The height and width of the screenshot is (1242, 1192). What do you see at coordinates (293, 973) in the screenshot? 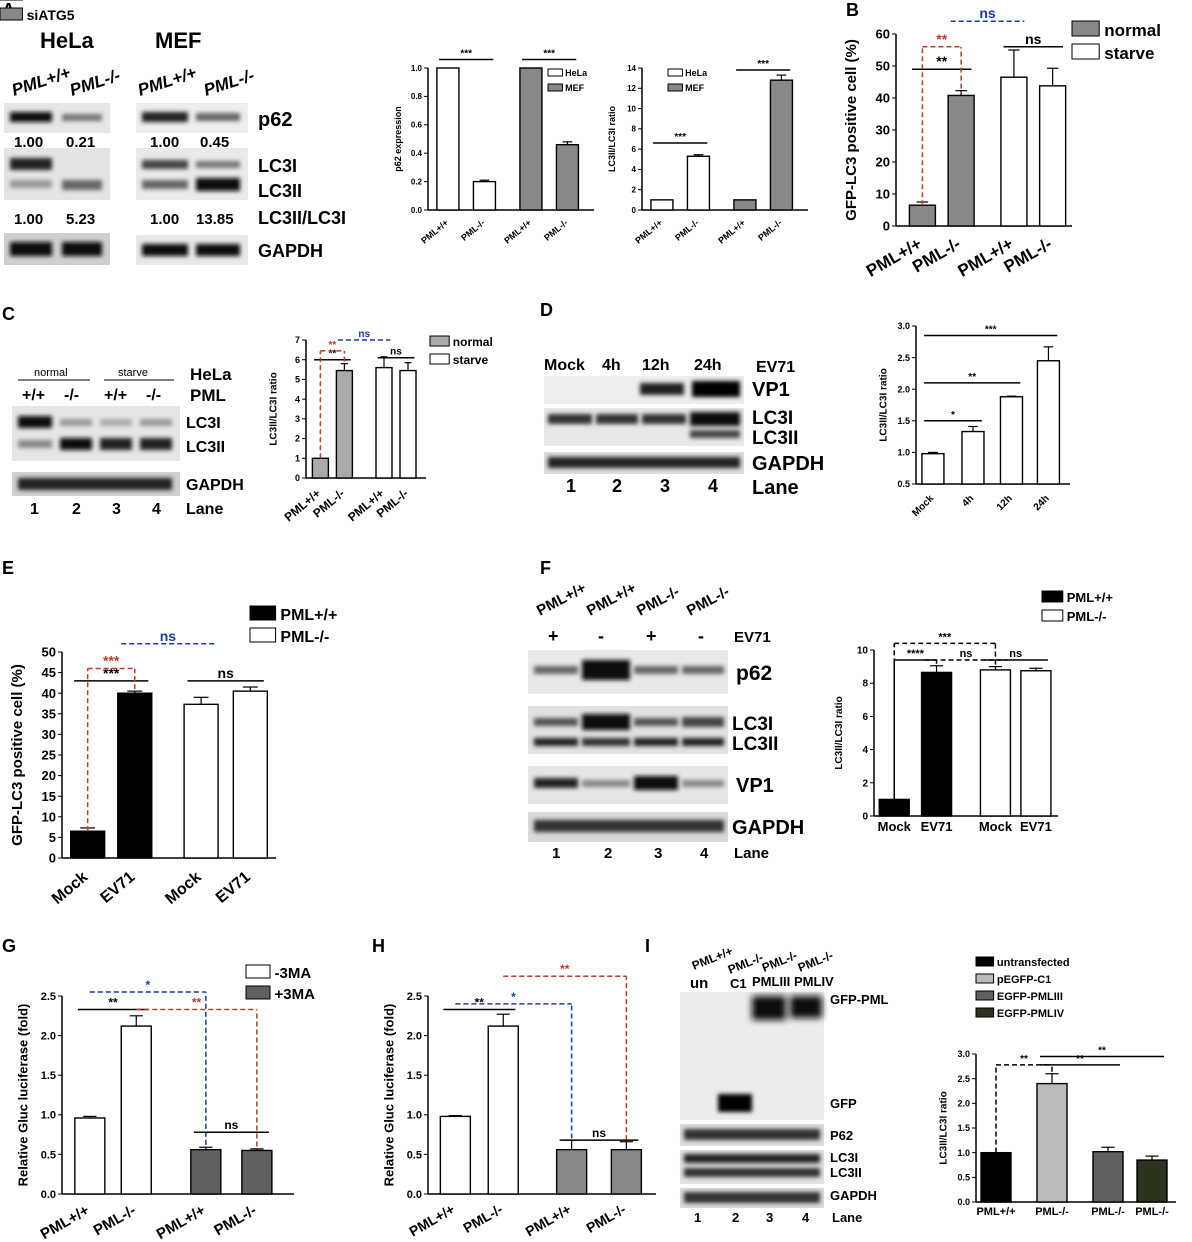
I see `legend-label: -3MA` at bounding box center [293, 973].